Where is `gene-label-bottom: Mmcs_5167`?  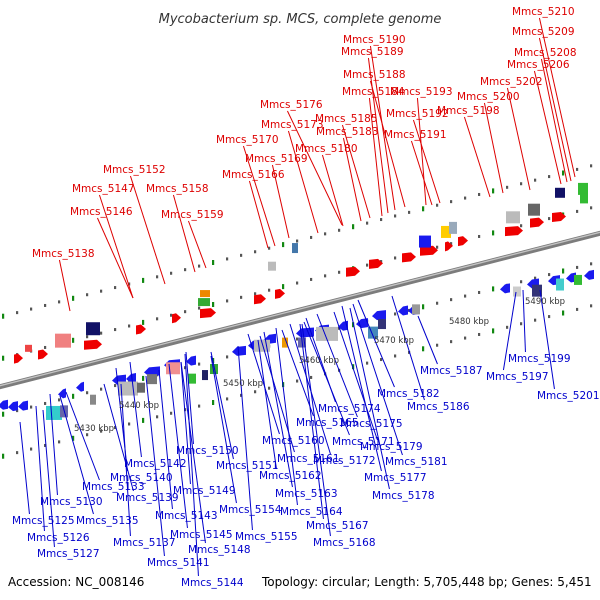
gene-label-bottom: Mmcs_5167 is located at coordinates (337, 526).